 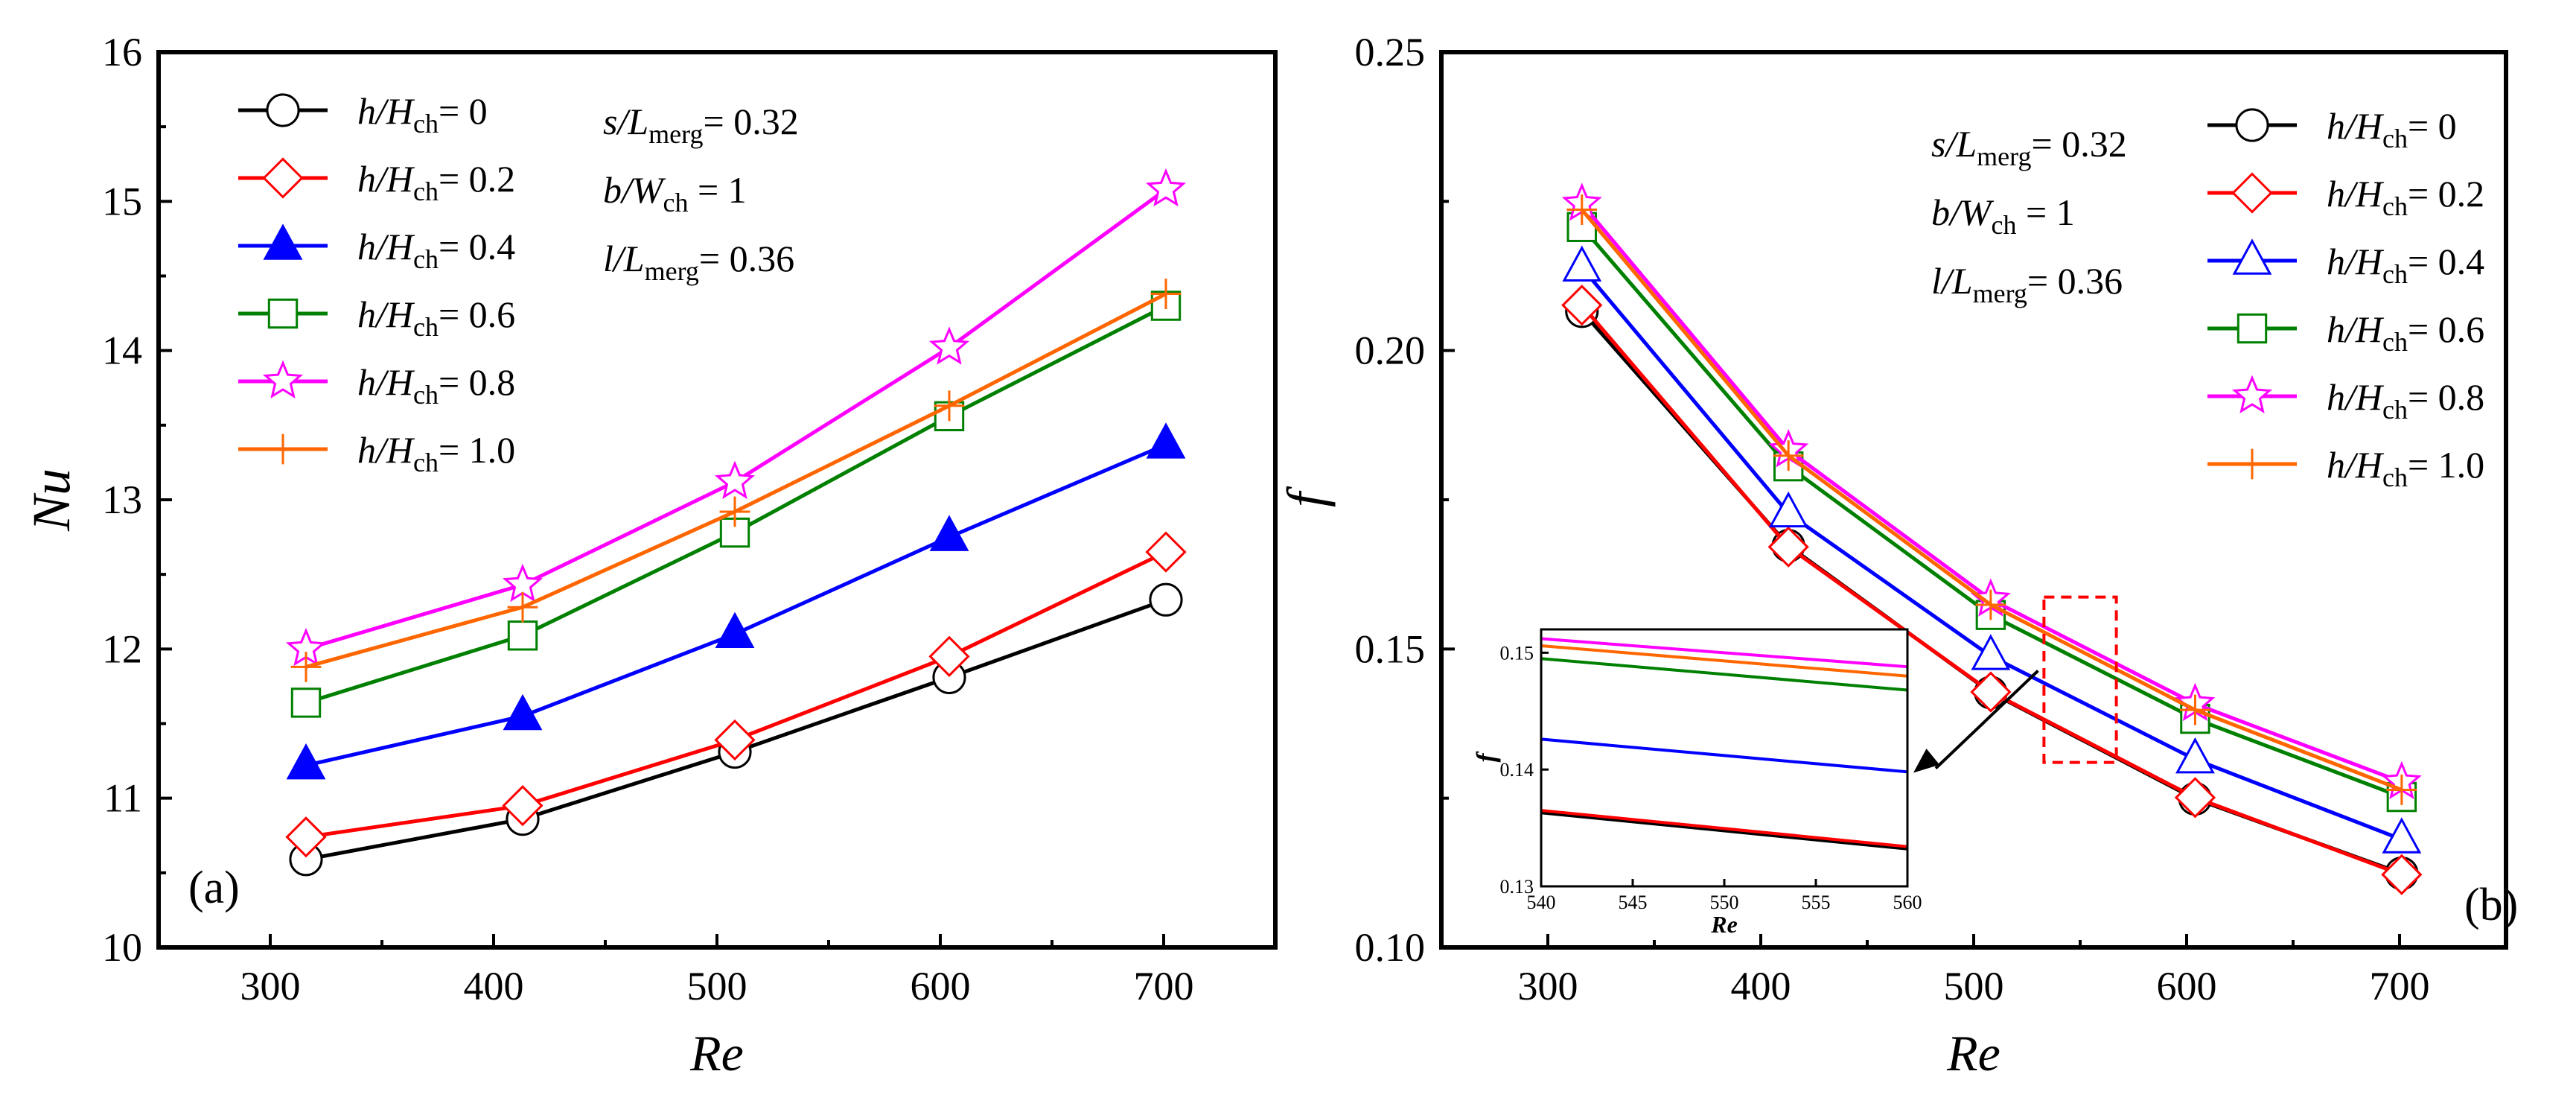 I want to click on y-tick-label: 0.15, so click(x=1390, y=649).